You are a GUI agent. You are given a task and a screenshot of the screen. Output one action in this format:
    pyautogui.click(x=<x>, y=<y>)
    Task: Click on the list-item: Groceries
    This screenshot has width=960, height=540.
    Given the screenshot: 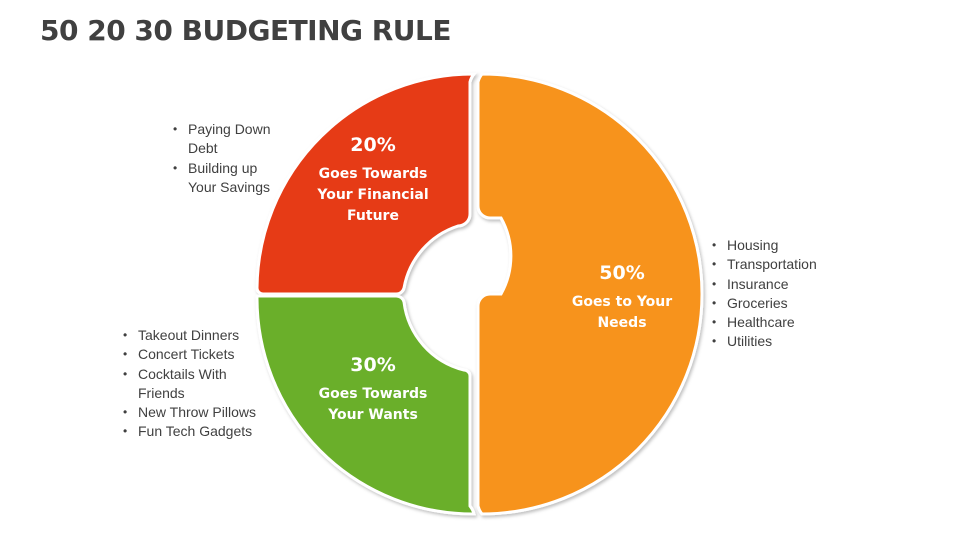 What is the action you would take?
    pyautogui.click(x=786, y=304)
    